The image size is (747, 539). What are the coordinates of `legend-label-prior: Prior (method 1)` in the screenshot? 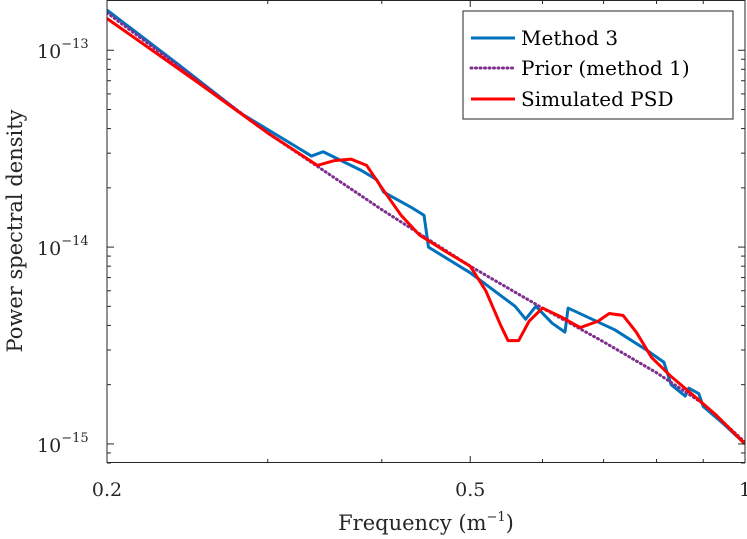 It's located at (605, 68).